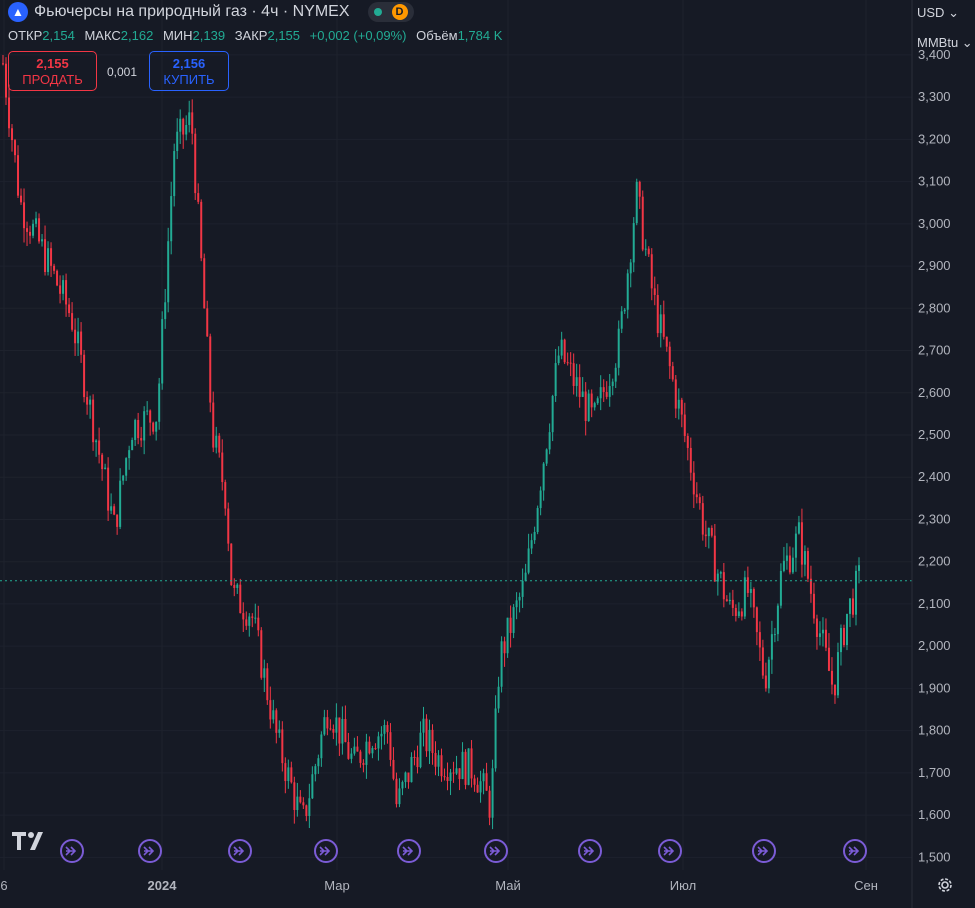 This screenshot has width=975, height=908. I want to click on chevron-down-icon: ⌄, so click(967, 42).